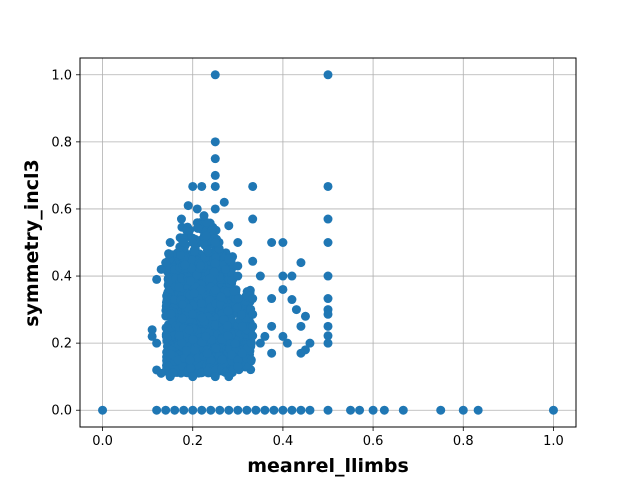 Image resolution: width=640 pixels, height=480 pixels. Describe the element at coordinates (283, 441) in the screenshot. I see `x-tick-label: 0.4` at that location.